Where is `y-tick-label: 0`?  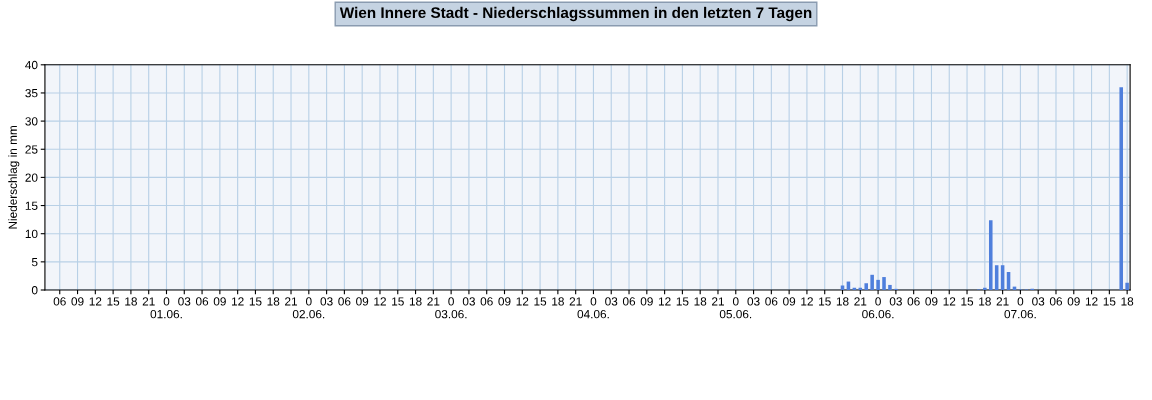
y-tick-label: 0 is located at coordinates (34, 290).